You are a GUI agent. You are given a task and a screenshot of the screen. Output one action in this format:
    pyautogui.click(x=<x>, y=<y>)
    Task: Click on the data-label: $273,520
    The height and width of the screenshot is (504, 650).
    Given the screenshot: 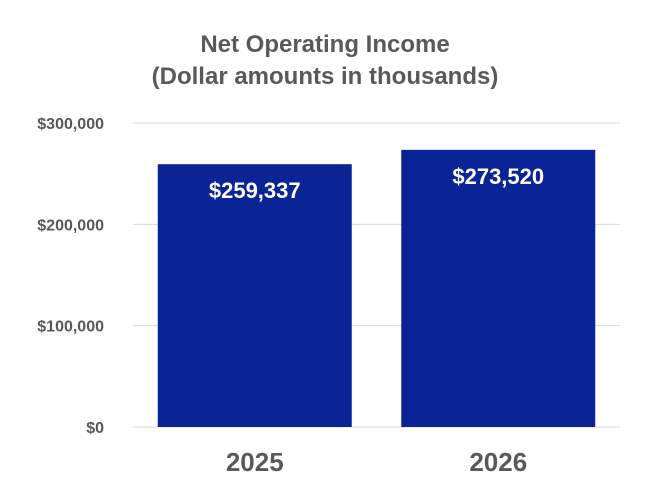 What is the action you would take?
    pyautogui.click(x=498, y=176)
    